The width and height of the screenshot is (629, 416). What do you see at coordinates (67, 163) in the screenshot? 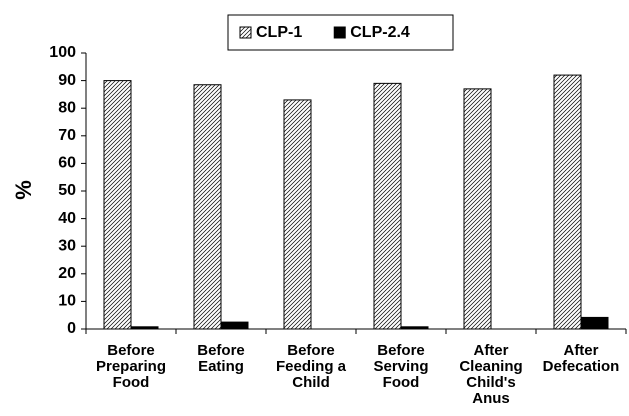
I see `y-tick-label: 60` at bounding box center [67, 163].